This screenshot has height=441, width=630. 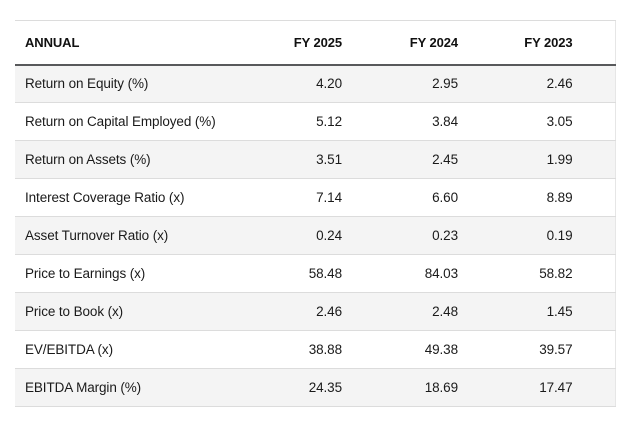 What do you see at coordinates (141, 235) in the screenshot?
I see `metric-label: Asset Turnover Ratio (x)` at bounding box center [141, 235].